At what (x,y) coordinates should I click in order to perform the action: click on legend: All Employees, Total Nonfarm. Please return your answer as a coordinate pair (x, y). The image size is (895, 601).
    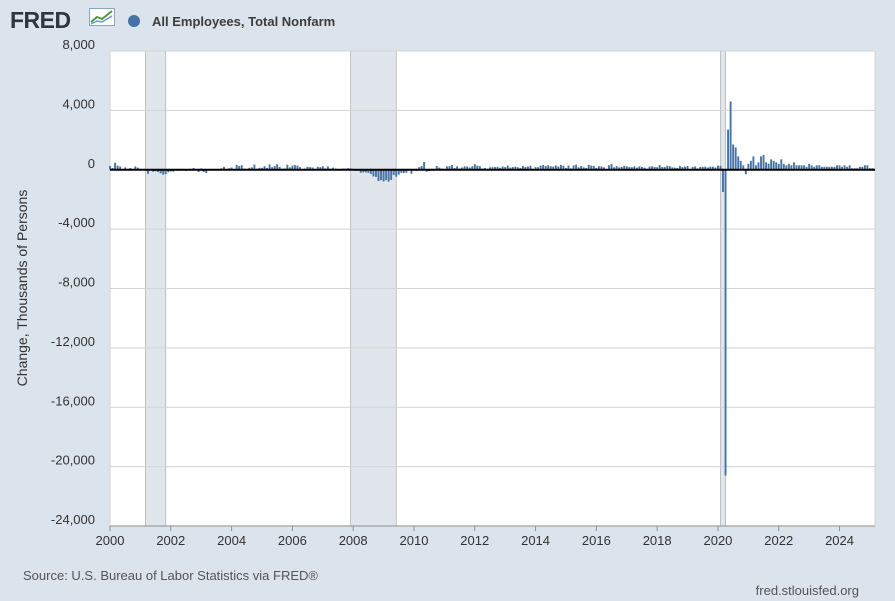
    Looking at the image, I should click on (231, 21).